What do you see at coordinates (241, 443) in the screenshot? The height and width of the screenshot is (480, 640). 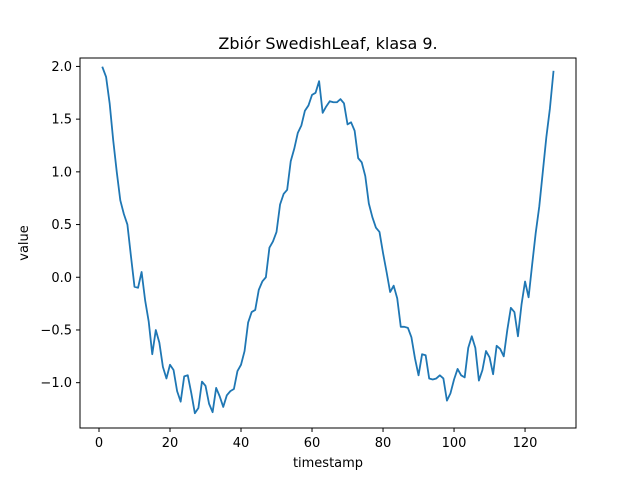 I see `x-tick-label: 40` at bounding box center [241, 443].